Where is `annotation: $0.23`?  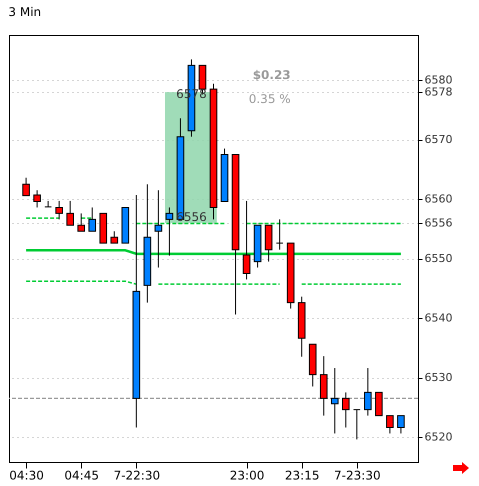
annotation: $0.23 is located at coordinates (271, 75).